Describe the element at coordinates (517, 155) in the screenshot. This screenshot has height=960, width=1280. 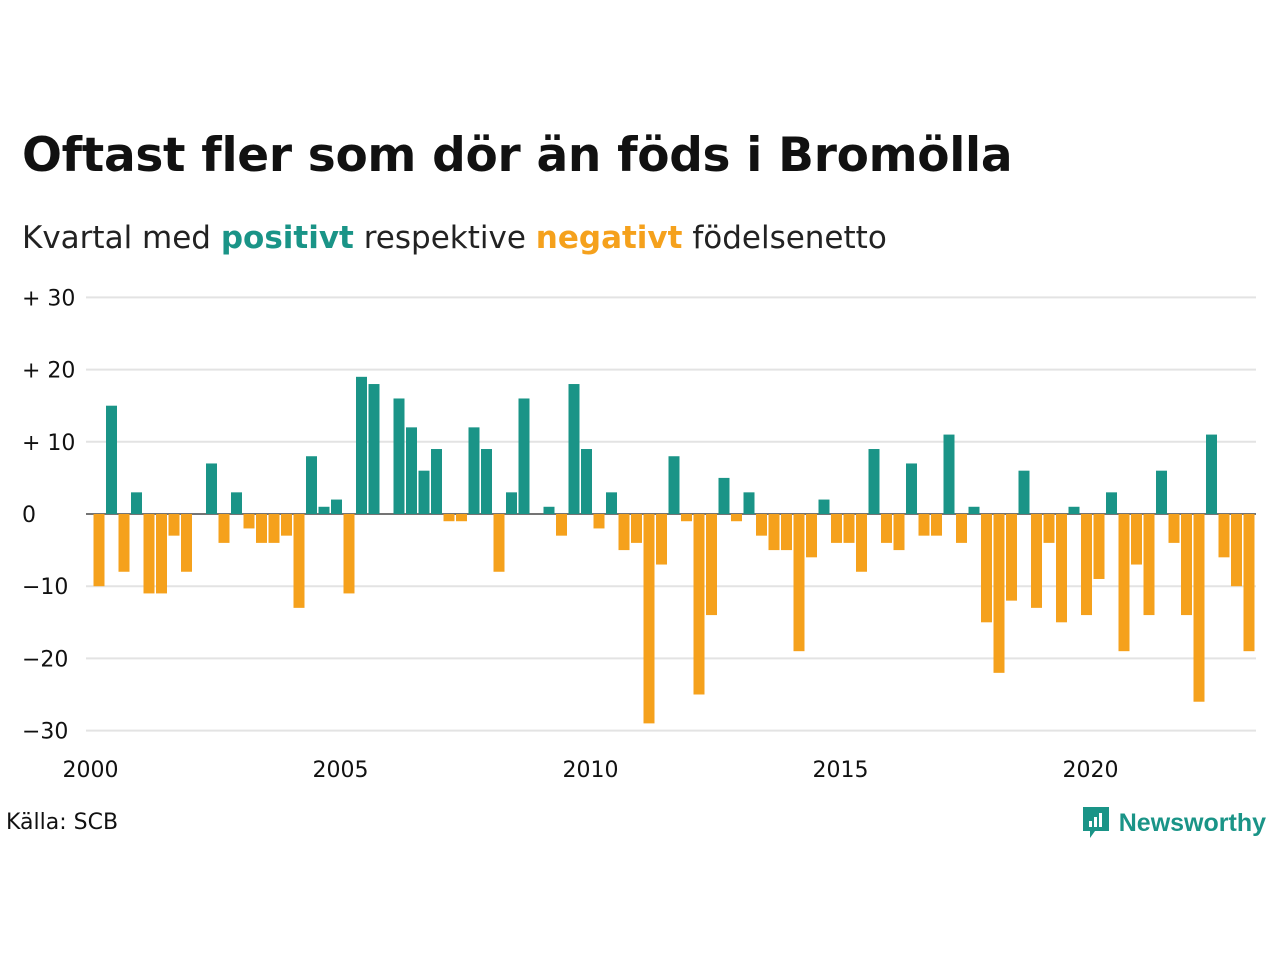
I see `chart-title: Oftast fler som dör än föds i Bromölla` at that location.